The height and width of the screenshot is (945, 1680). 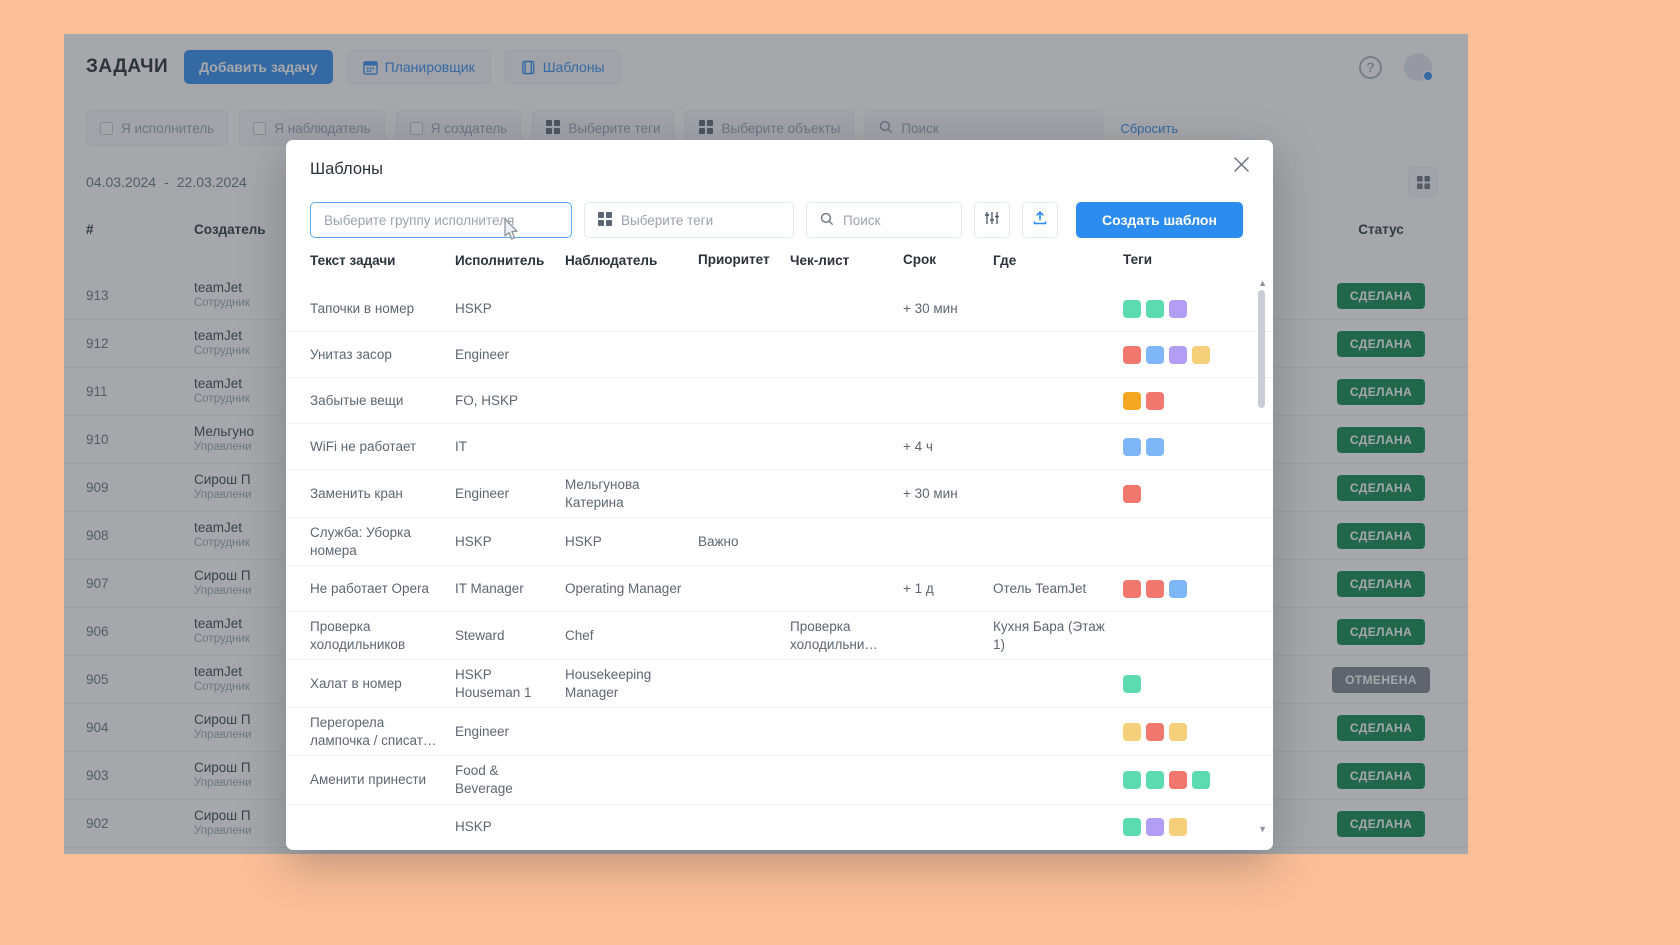 I want to click on template-row: Забытые вещи FO, HSKP, so click(x=779, y=401).